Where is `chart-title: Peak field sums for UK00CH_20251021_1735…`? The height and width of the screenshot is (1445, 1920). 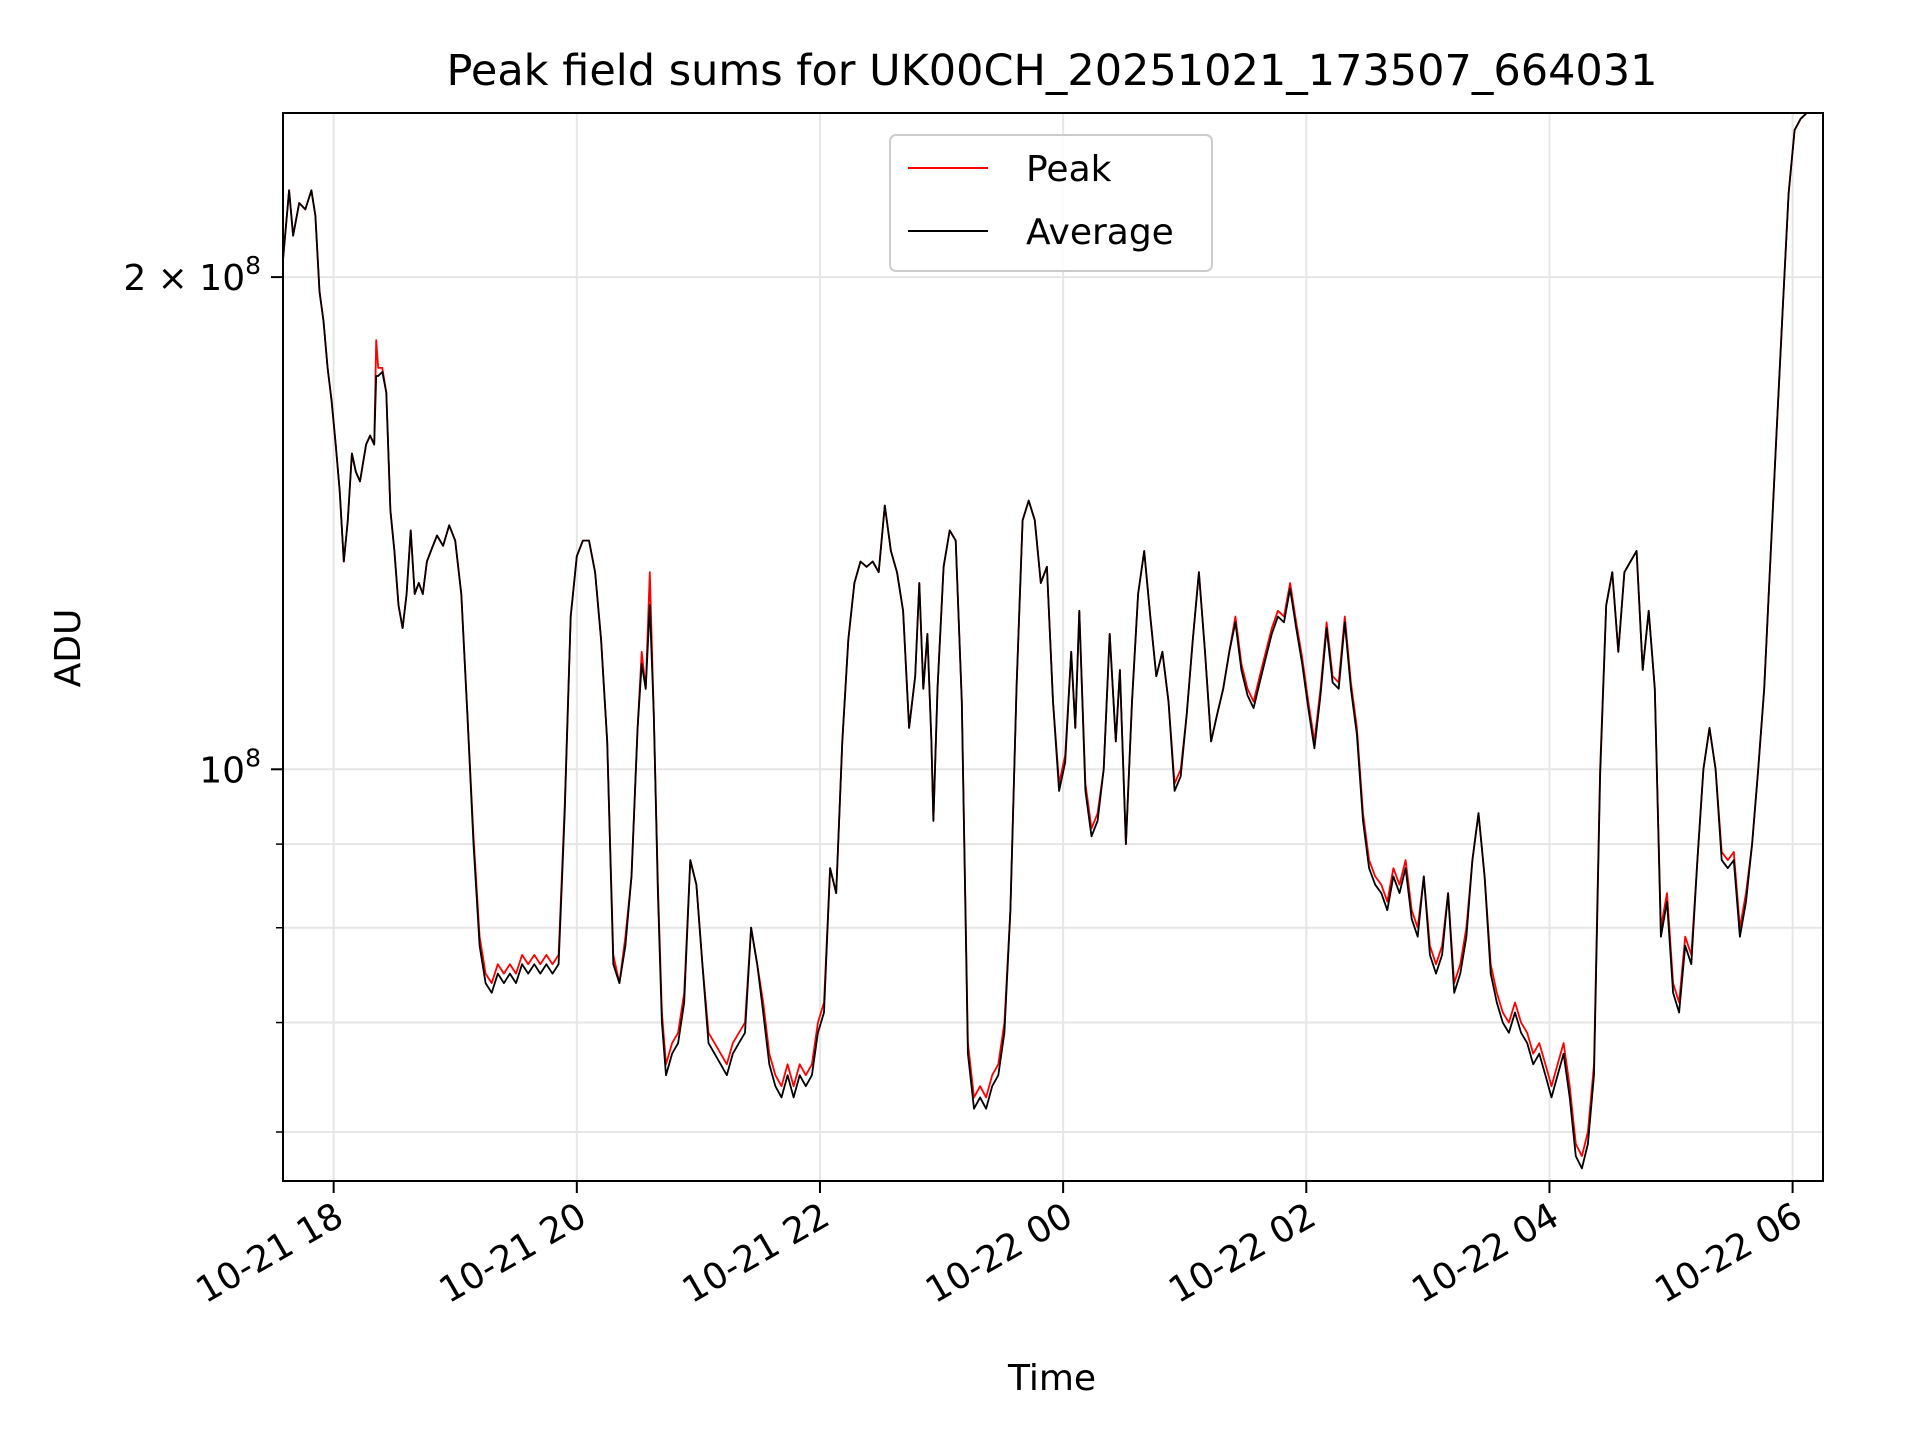 chart-title: Peak field sums for UK00CH_20251021_1735… is located at coordinates (1051, 71).